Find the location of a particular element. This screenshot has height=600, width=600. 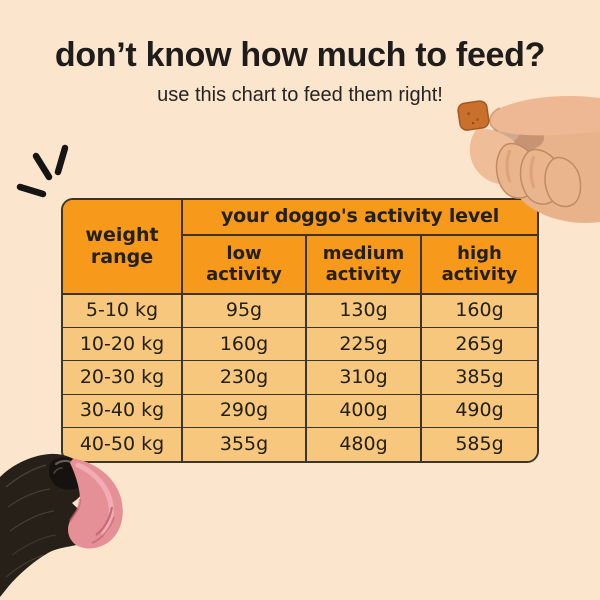

weight-range-header: weight range is located at coordinates (123, 247).